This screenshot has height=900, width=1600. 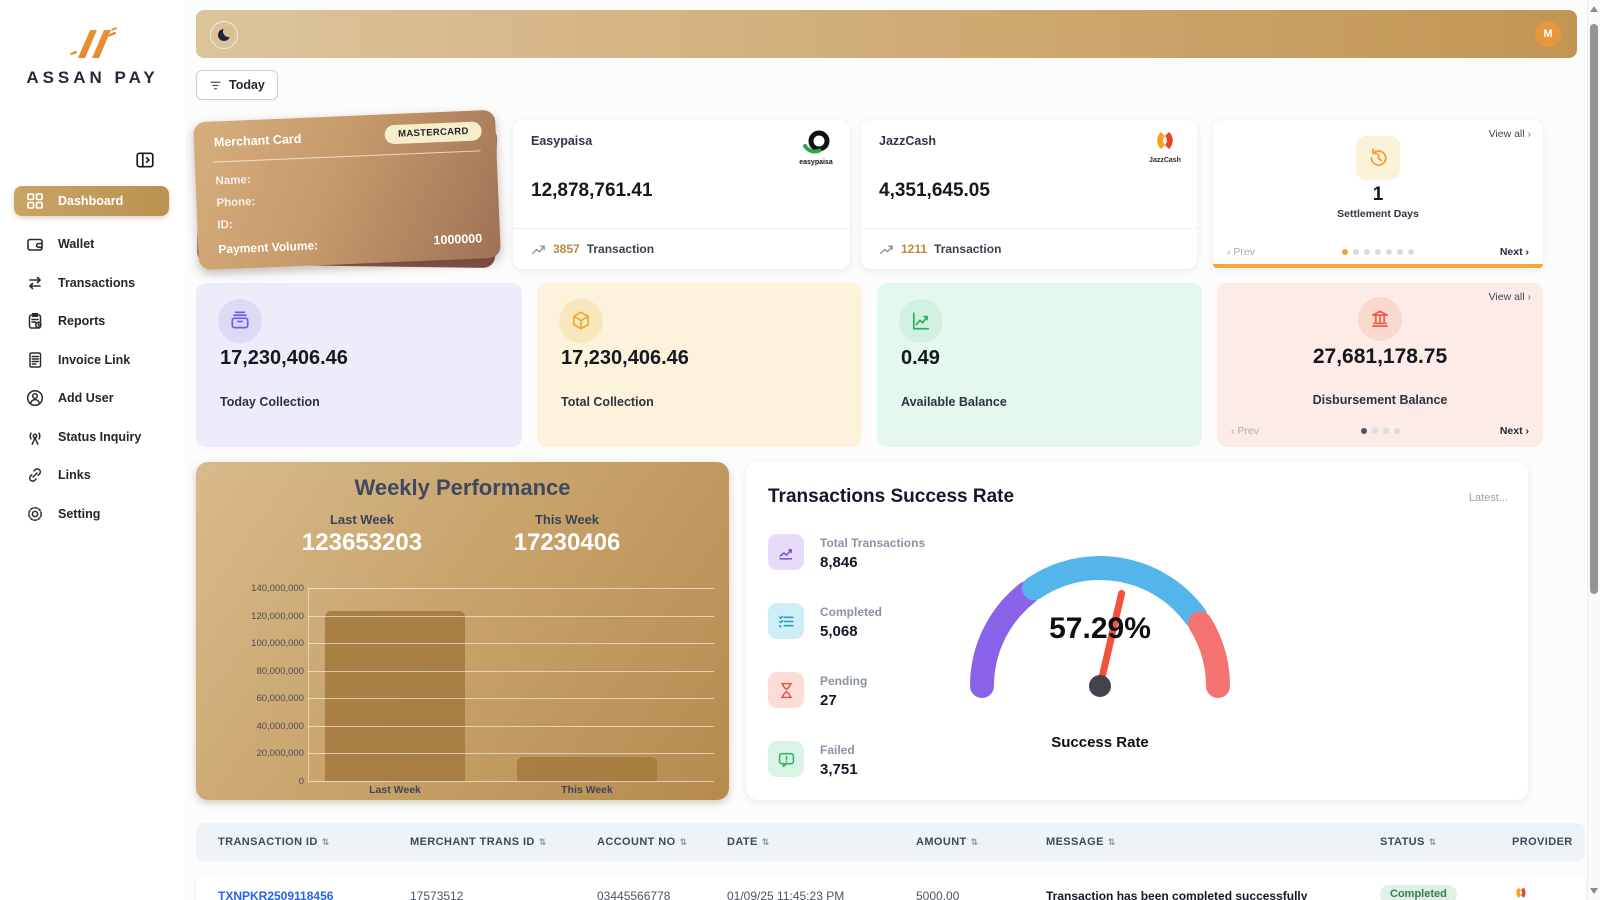 What do you see at coordinates (280, 726) in the screenshot?
I see `y-tick-label: 40,000,000` at bounding box center [280, 726].